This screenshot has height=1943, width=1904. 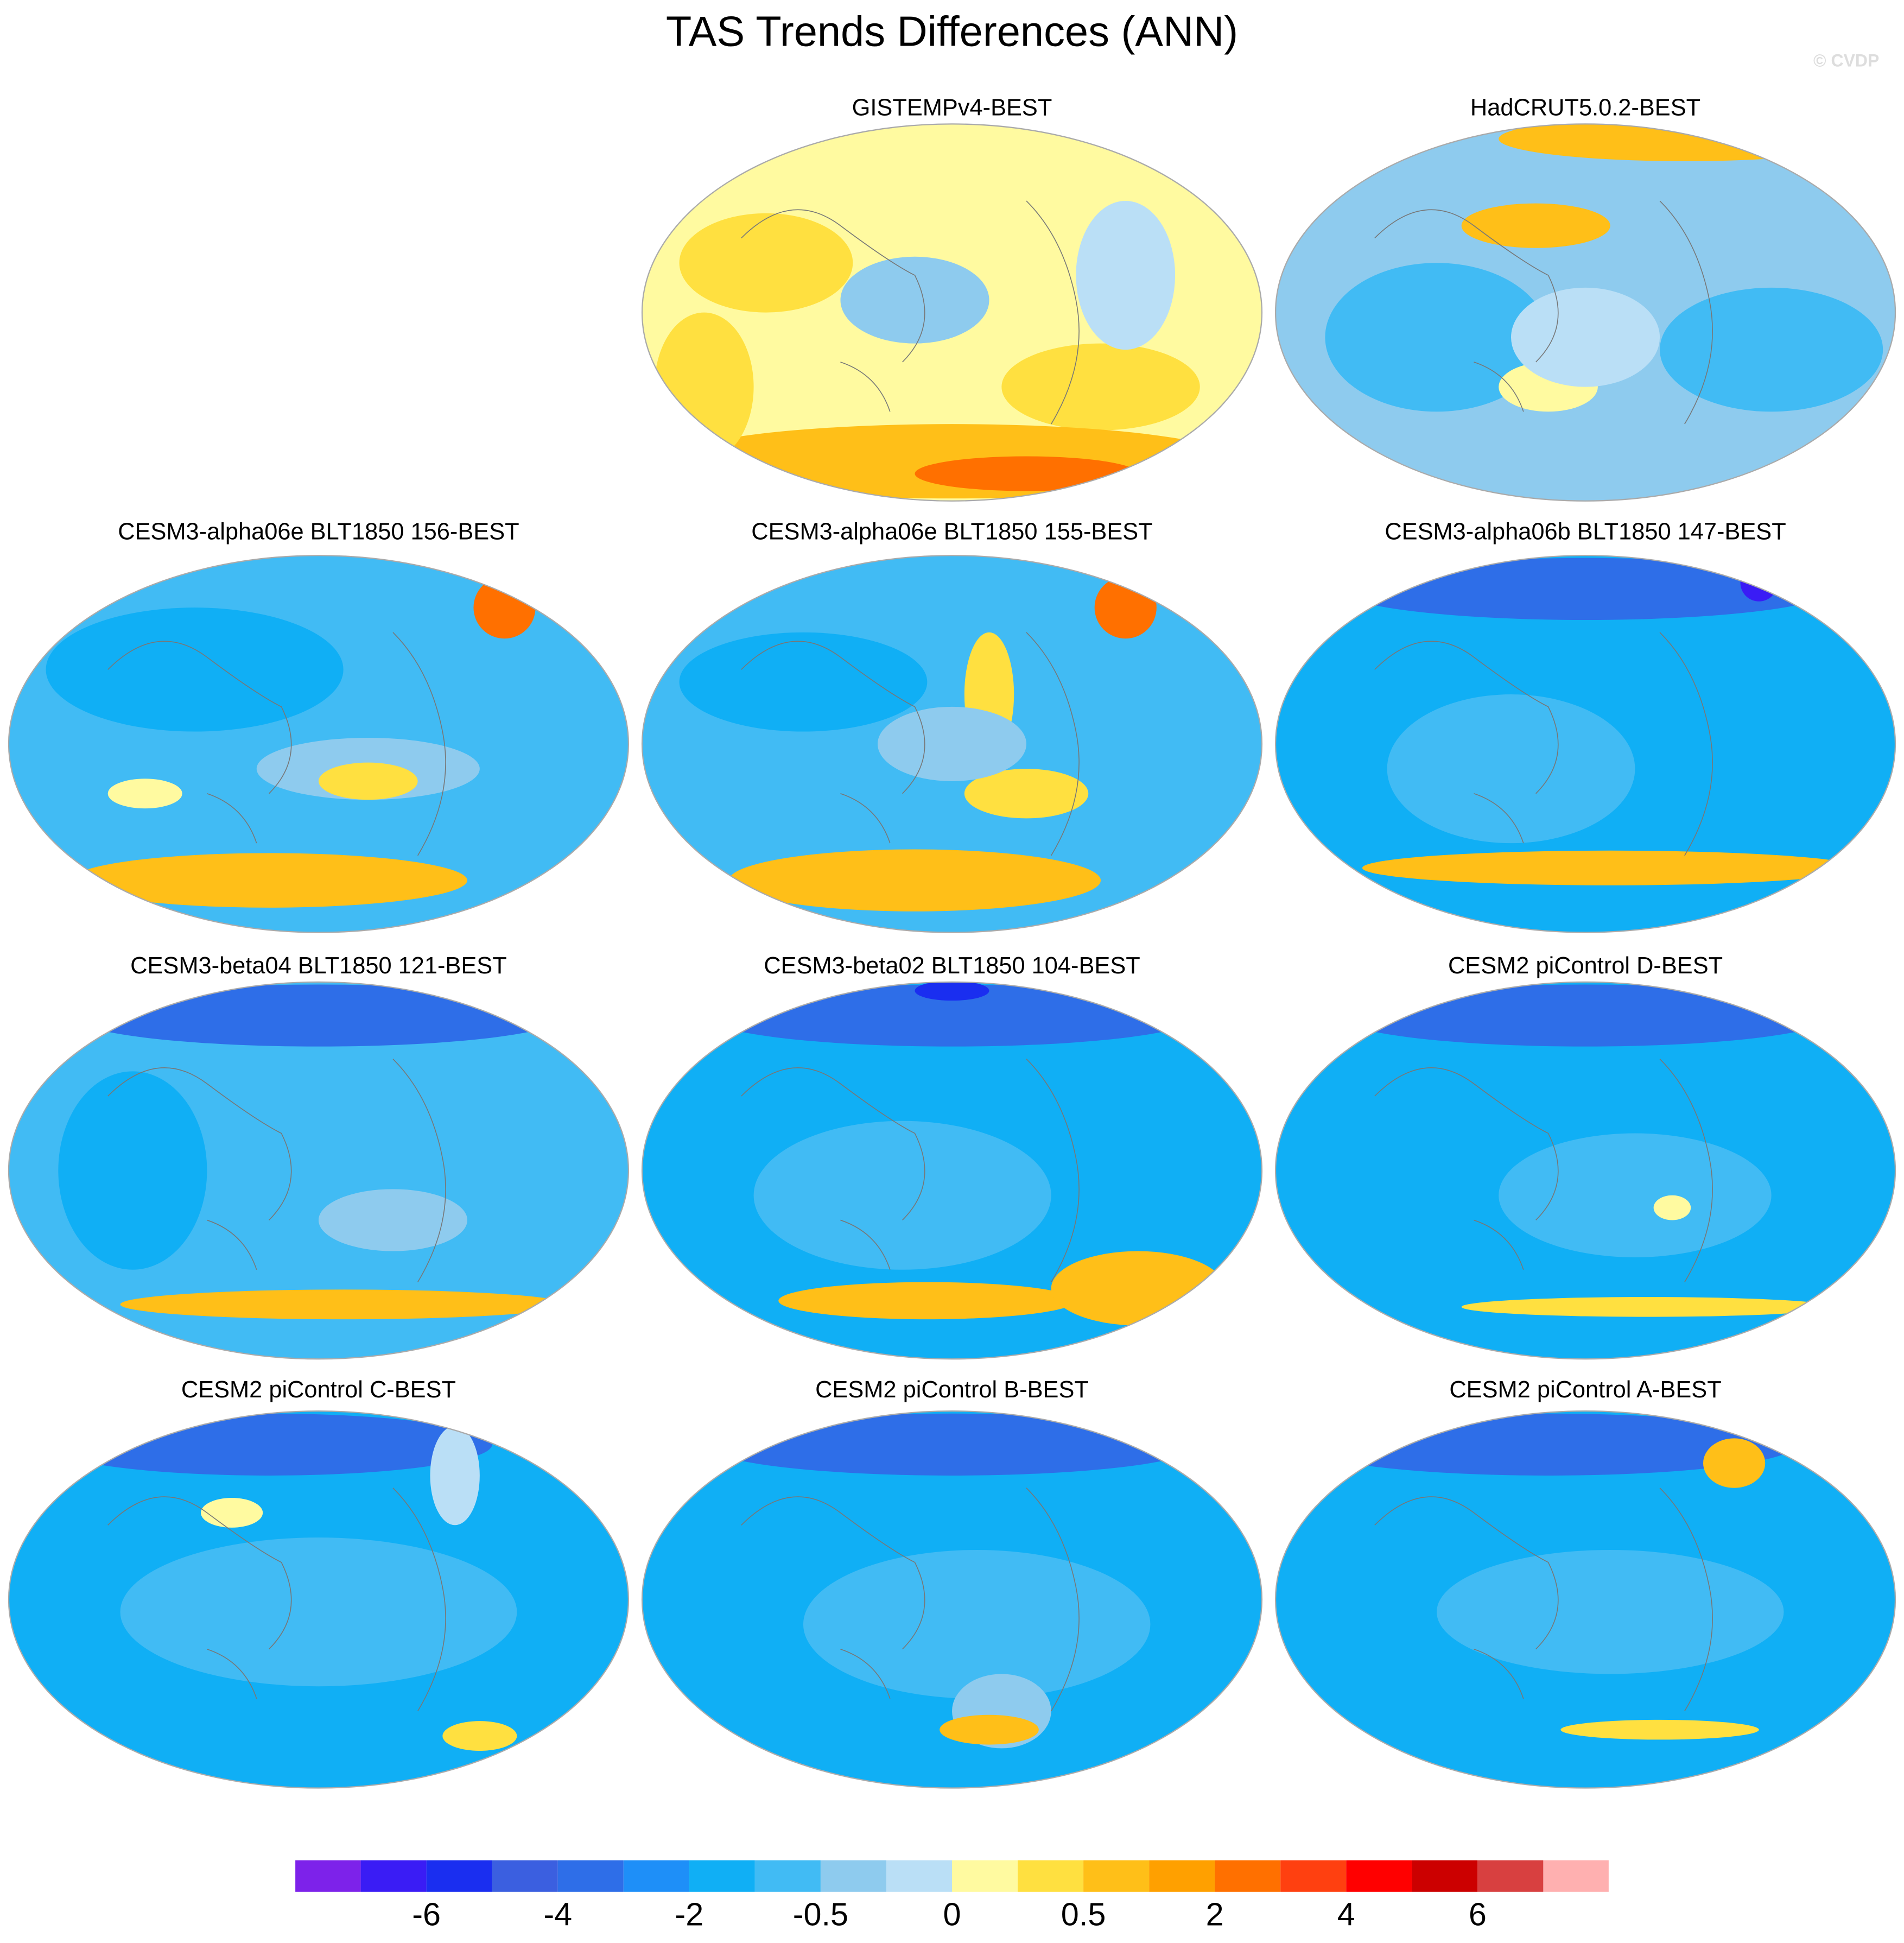 I want to click on colorbar-label: -2, so click(x=689, y=1915).